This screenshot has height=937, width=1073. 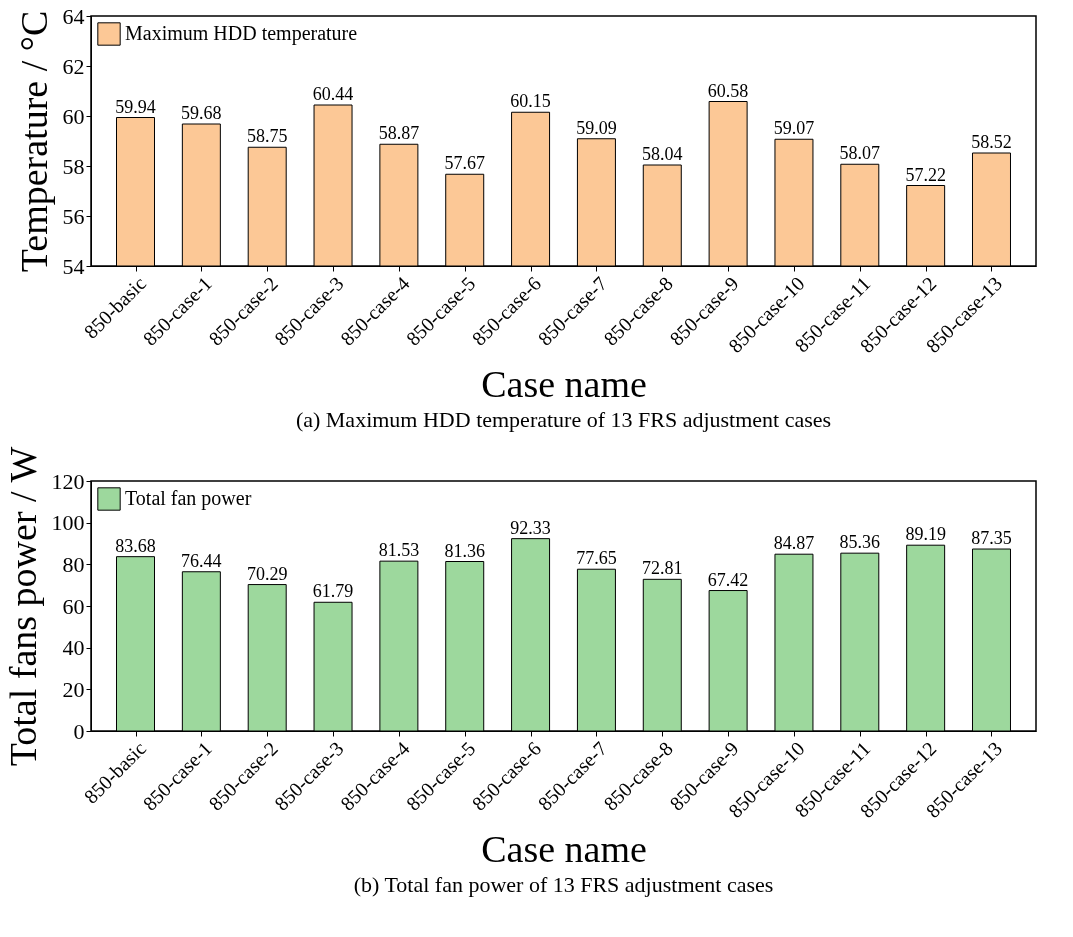 What do you see at coordinates (991, 538) in the screenshot?
I see `data-label: 87.35` at bounding box center [991, 538].